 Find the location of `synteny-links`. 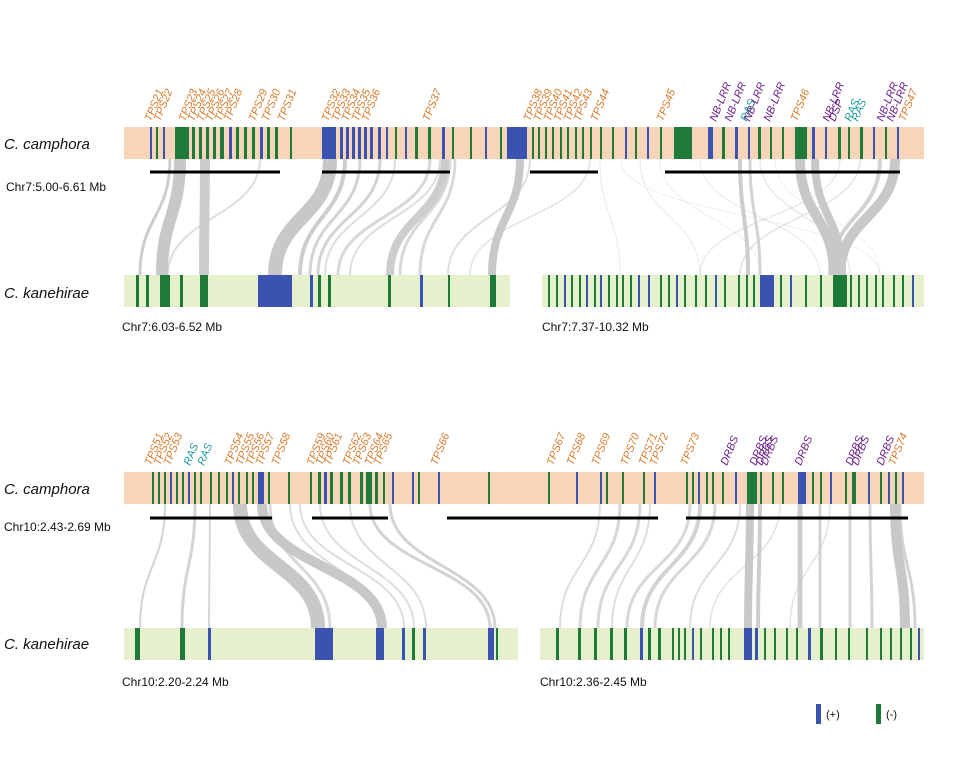

synteny-links is located at coordinates (528, 566).